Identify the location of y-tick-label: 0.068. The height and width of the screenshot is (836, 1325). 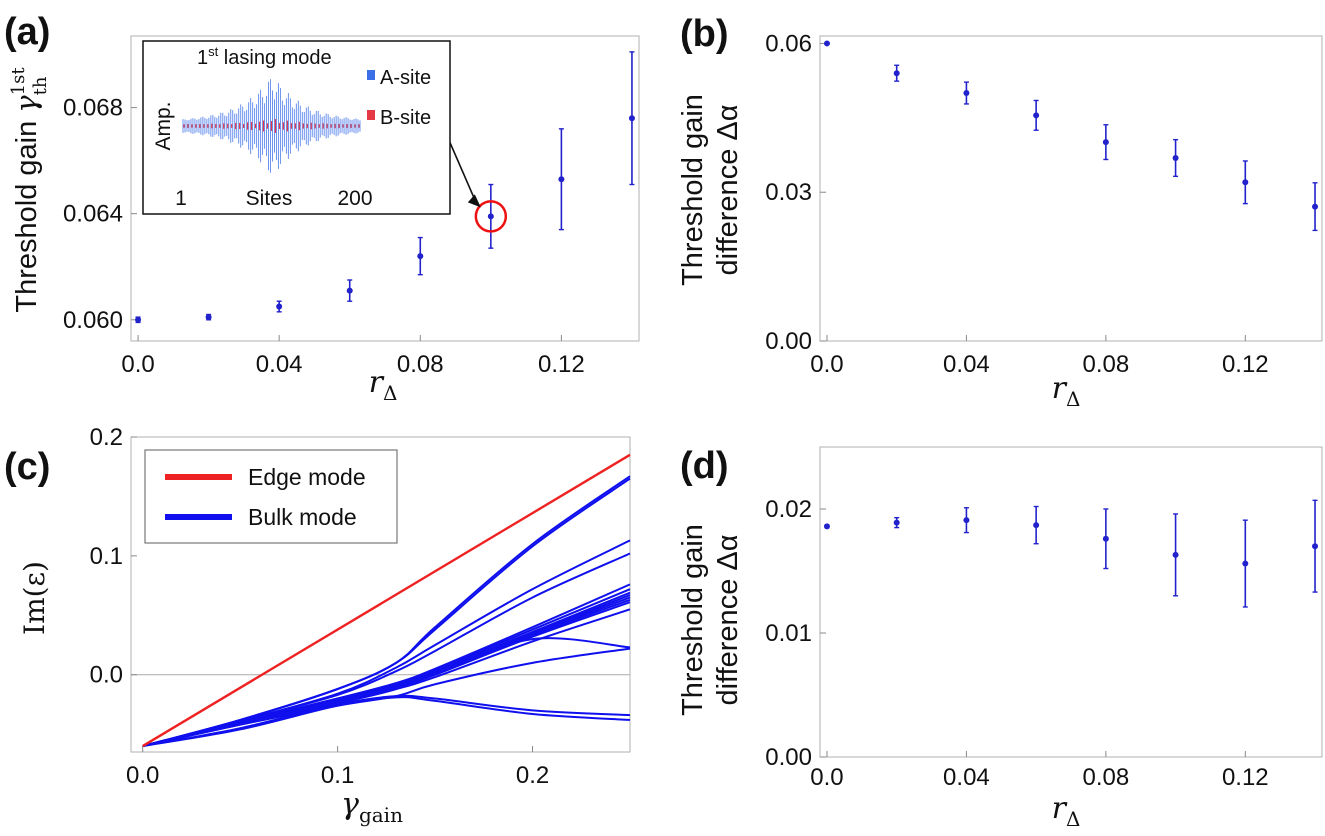
(93, 108).